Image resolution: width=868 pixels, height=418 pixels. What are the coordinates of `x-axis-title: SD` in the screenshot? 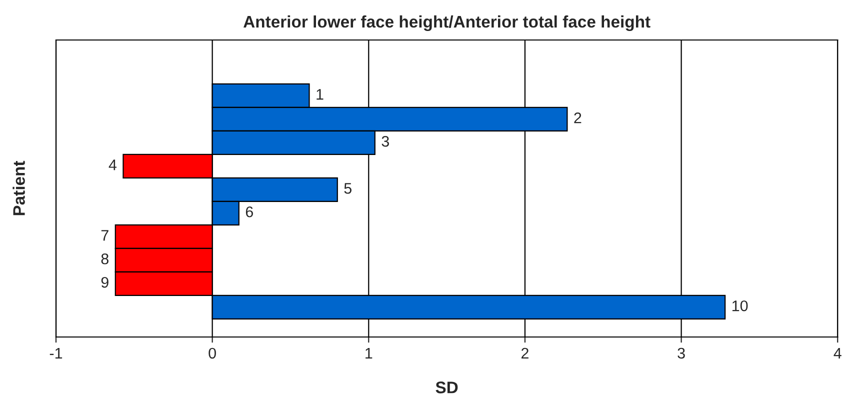 It's located at (447, 388).